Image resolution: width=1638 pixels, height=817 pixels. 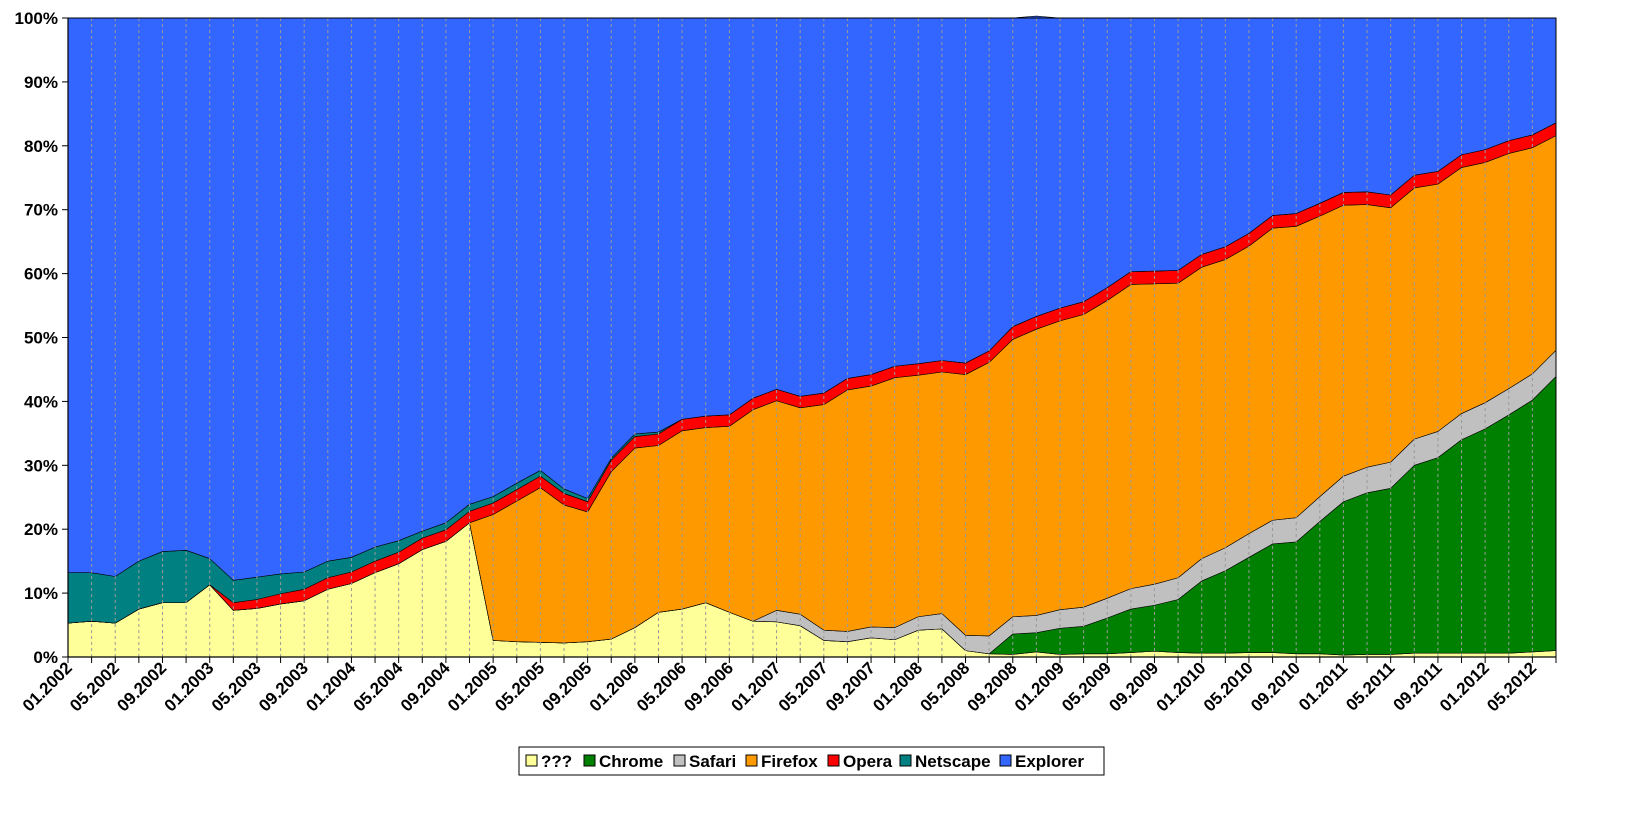 I want to click on y-tick-label: 40%, so click(x=41, y=401).